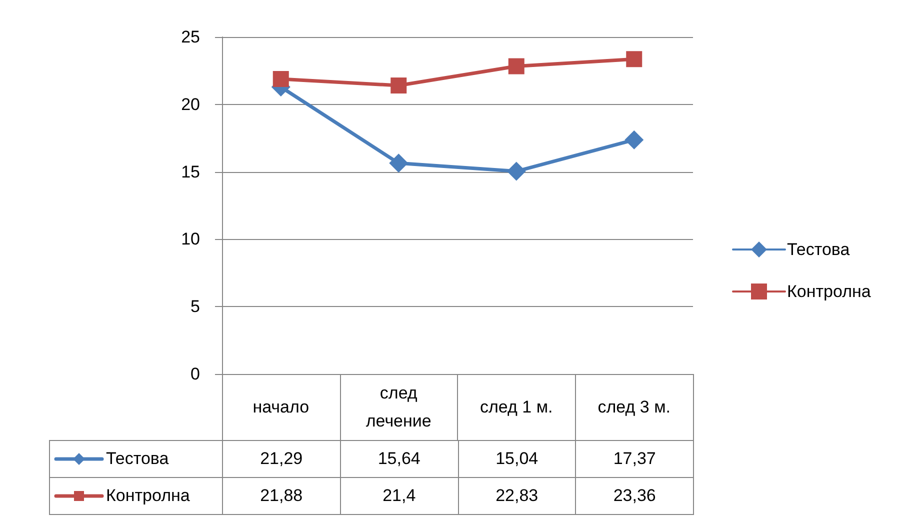  What do you see at coordinates (517, 496) in the screenshot?
I see `data-label: 22,83` at bounding box center [517, 496].